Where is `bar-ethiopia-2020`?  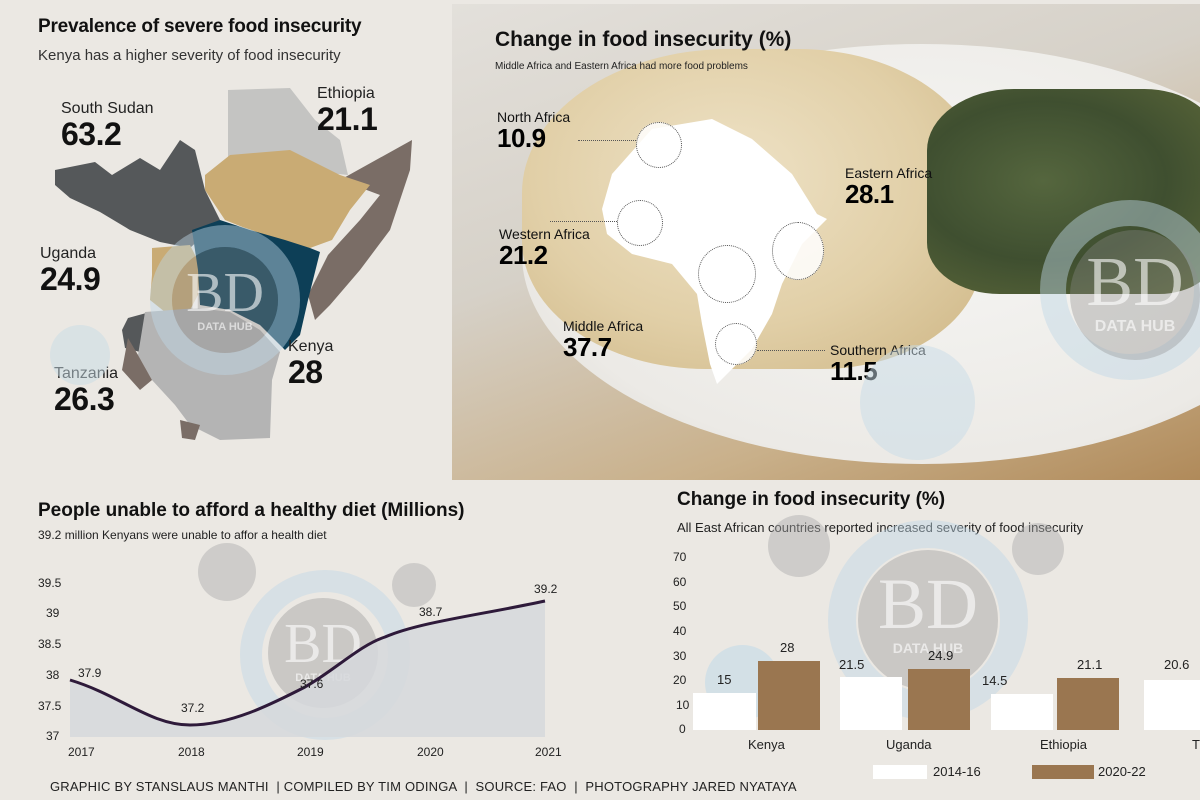
bar-ethiopia-2020 is located at coordinates (1088, 704).